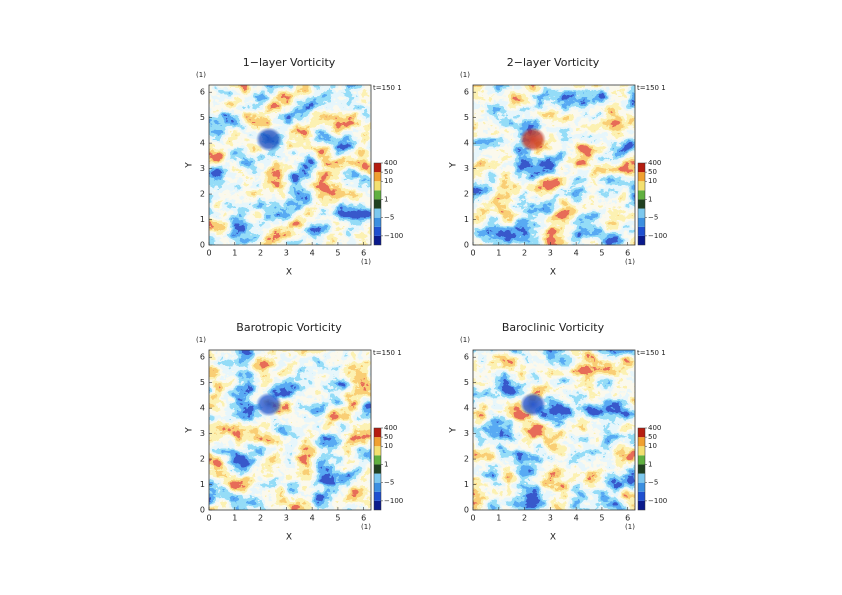 The height and width of the screenshot is (595, 842). I want to click on y-axis-label: Y, so click(190, 165).